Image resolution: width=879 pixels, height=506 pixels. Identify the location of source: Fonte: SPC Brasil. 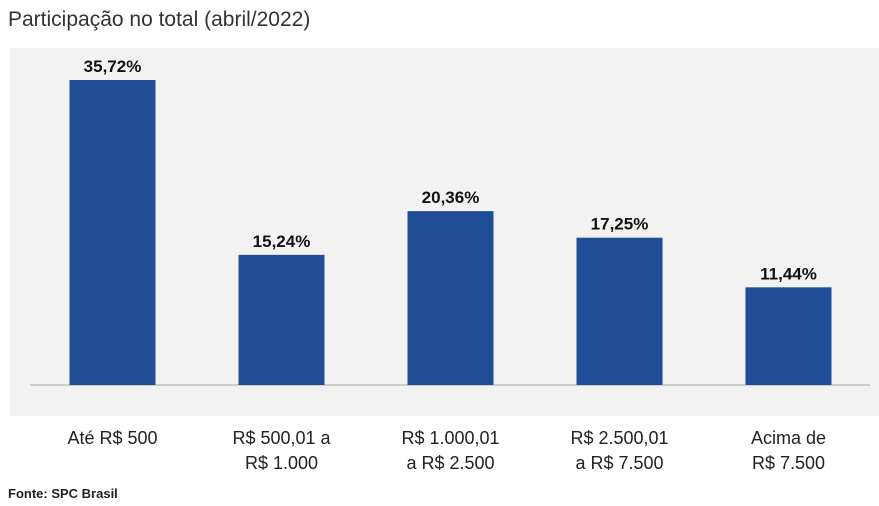
(63, 493).